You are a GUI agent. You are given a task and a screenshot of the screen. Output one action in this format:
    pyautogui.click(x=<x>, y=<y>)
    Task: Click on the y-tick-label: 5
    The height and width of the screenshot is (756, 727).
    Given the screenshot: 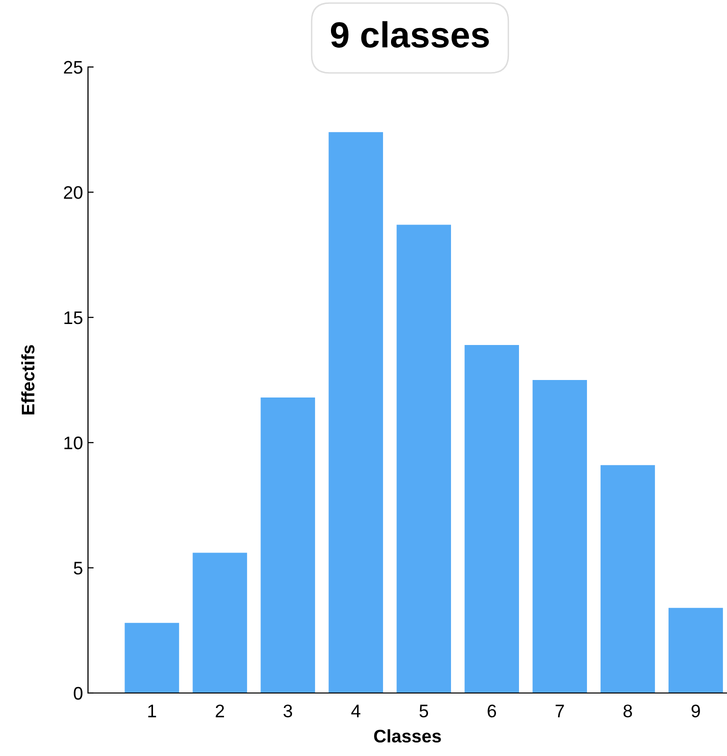 What is the action you would take?
    pyautogui.click(x=78, y=568)
    